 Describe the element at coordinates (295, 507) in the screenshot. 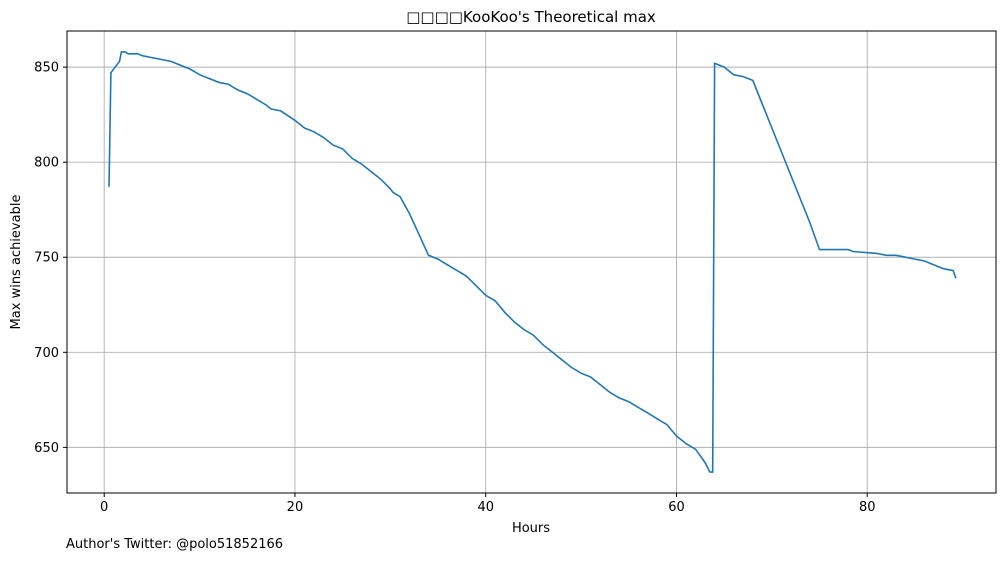

I see `x-tick-label: 20` at that location.